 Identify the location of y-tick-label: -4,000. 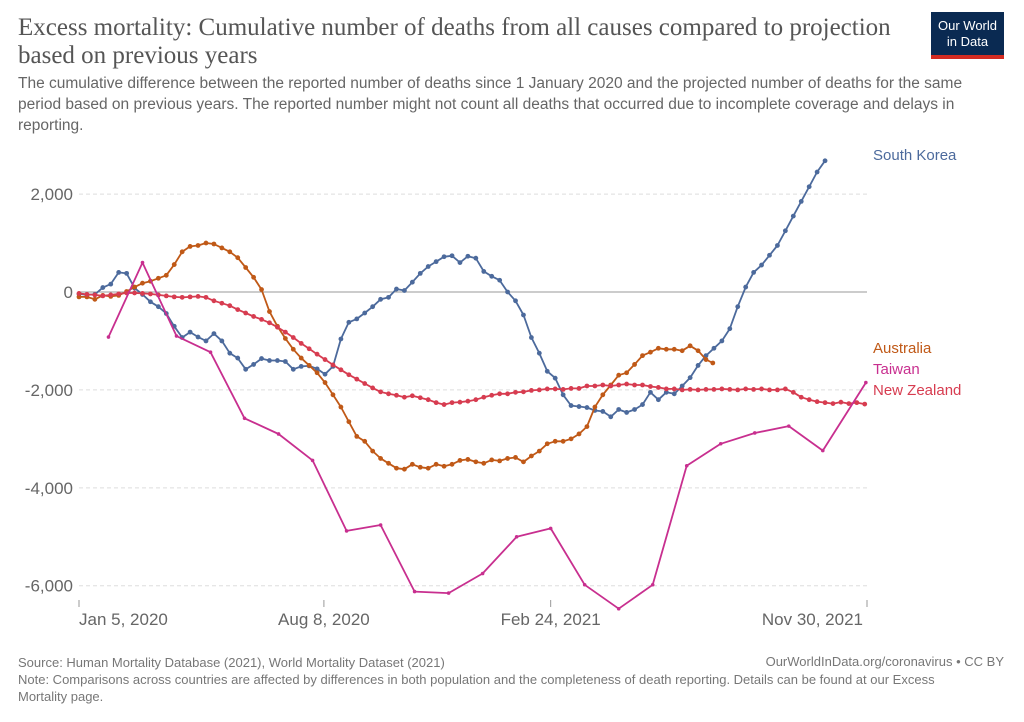
(49, 488).